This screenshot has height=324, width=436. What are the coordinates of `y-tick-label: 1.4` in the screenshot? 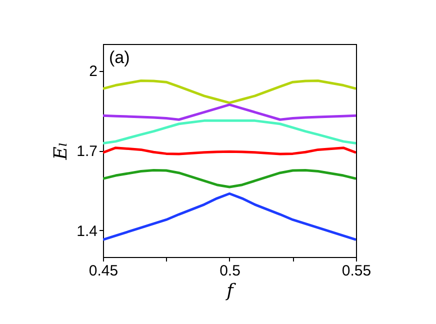 It's located at (87, 231).